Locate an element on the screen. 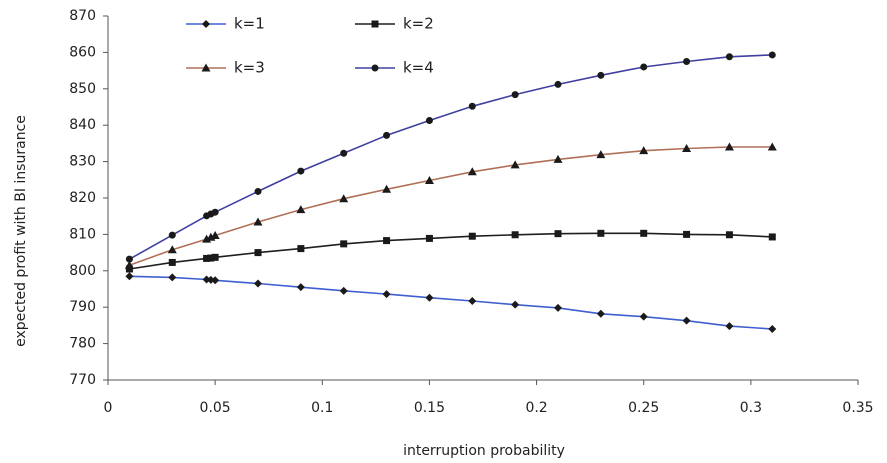  y-tick-label: 840 is located at coordinates (82, 125).